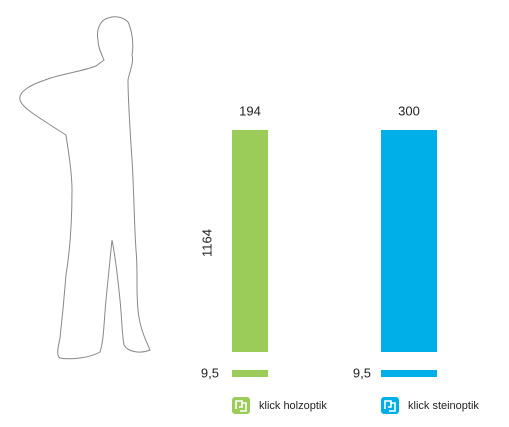 The height and width of the screenshot is (427, 509). What do you see at coordinates (409, 110) in the screenshot?
I see `width-label: 300` at bounding box center [409, 110].